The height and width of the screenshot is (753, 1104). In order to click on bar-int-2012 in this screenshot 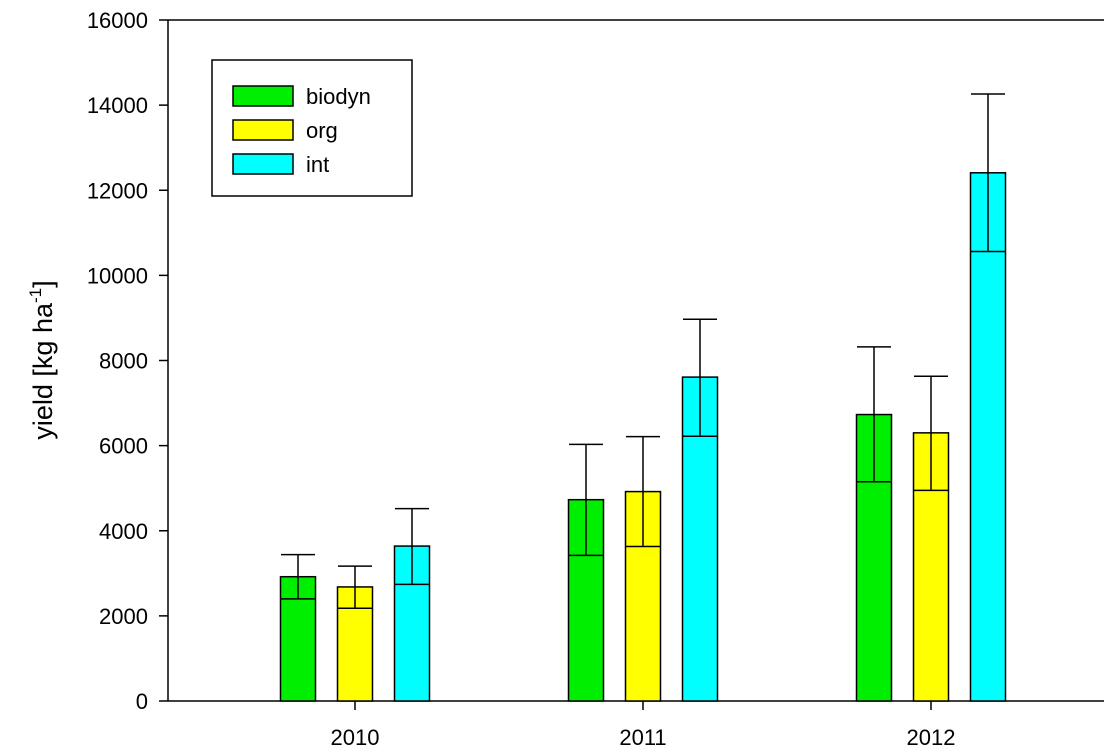, I will do `click(988, 437)`.